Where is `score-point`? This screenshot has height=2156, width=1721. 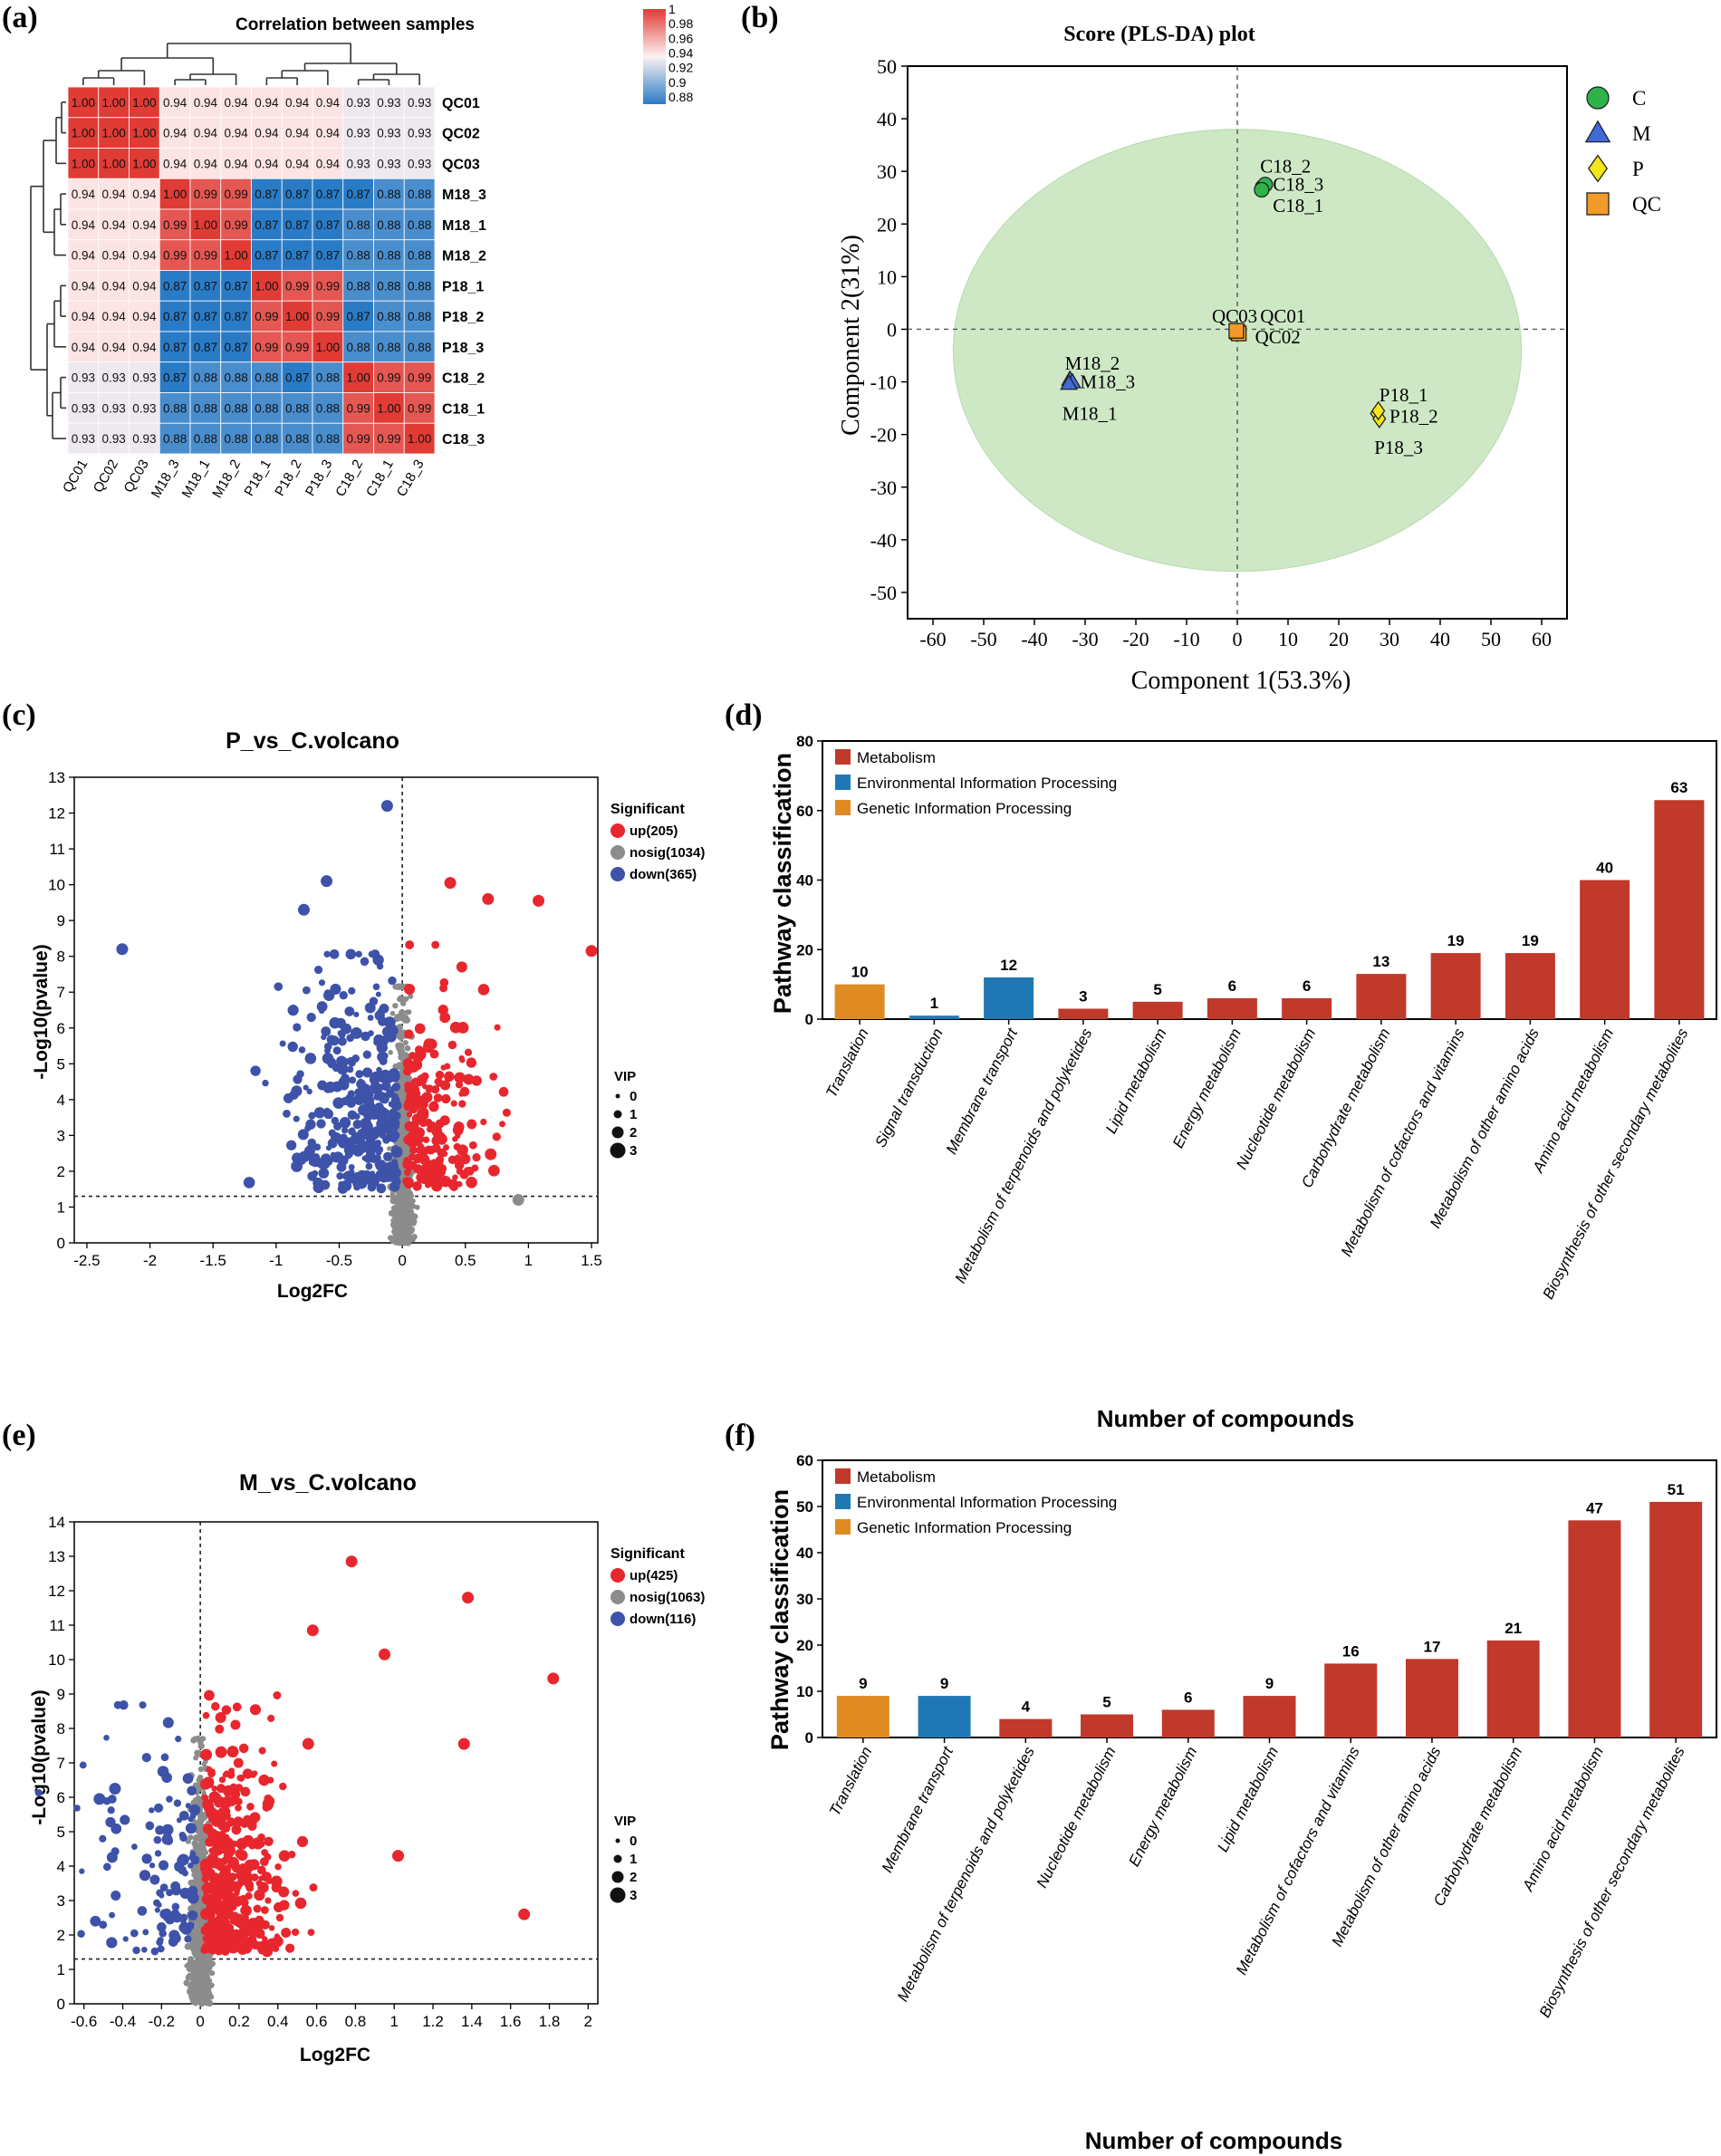 score-point is located at coordinates (1378, 410).